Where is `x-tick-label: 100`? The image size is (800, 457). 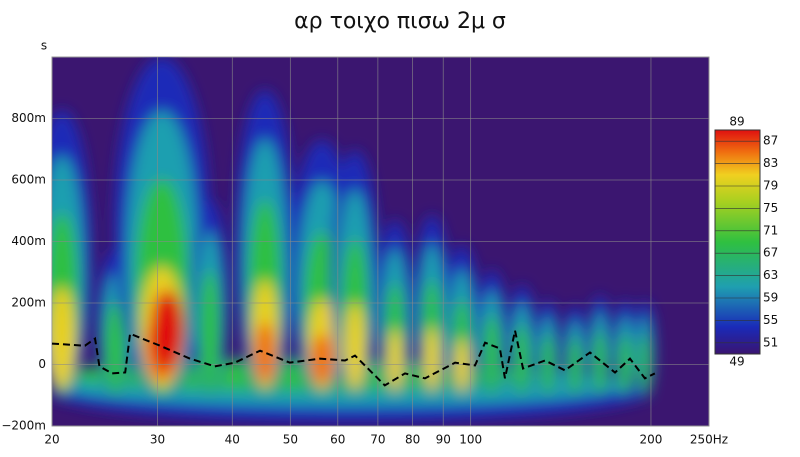 x-tick-label: 100 is located at coordinates (470, 440).